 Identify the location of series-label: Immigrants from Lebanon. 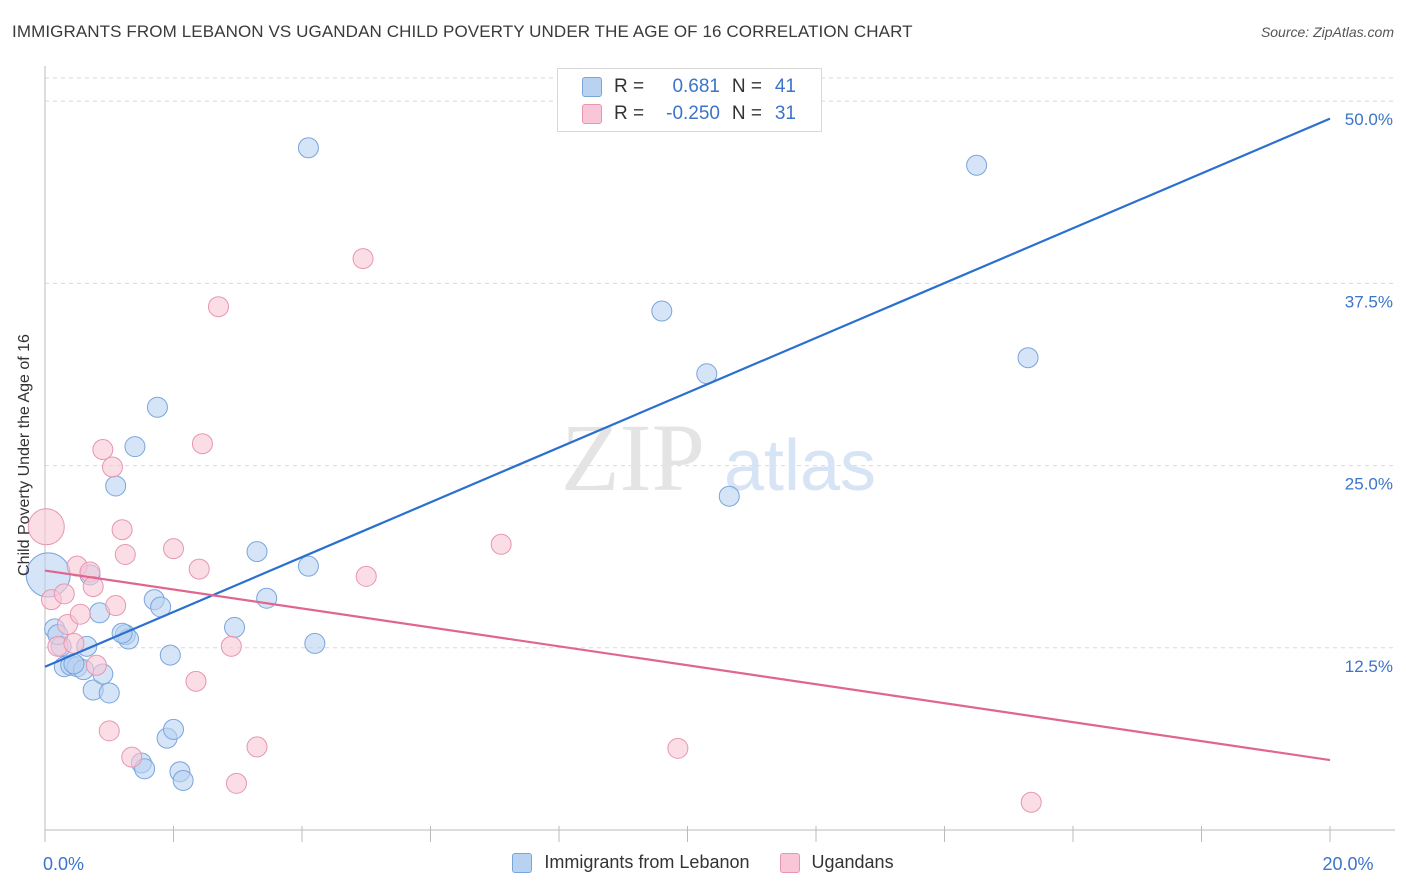
(647, 862).